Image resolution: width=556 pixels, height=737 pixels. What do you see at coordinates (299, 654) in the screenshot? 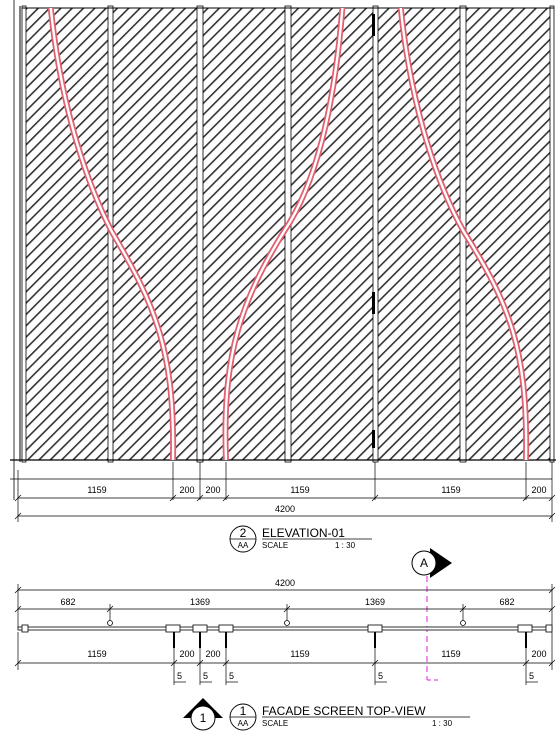
I see `top-dim-4: 1159` at bounding box center [299, 654].